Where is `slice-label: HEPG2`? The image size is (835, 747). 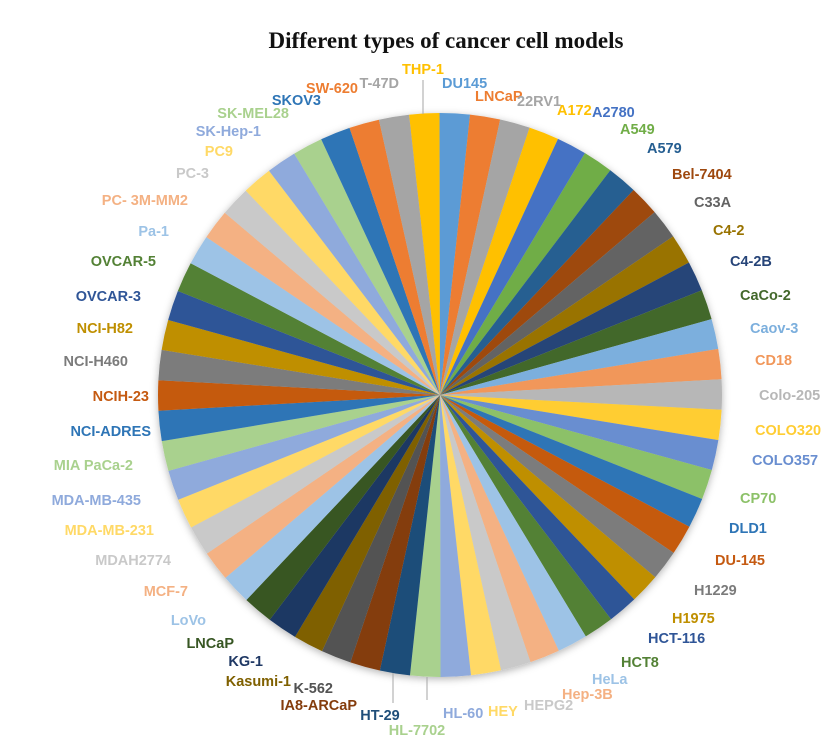
slice-label: HEPG2 is located at coordinates (548, 706).